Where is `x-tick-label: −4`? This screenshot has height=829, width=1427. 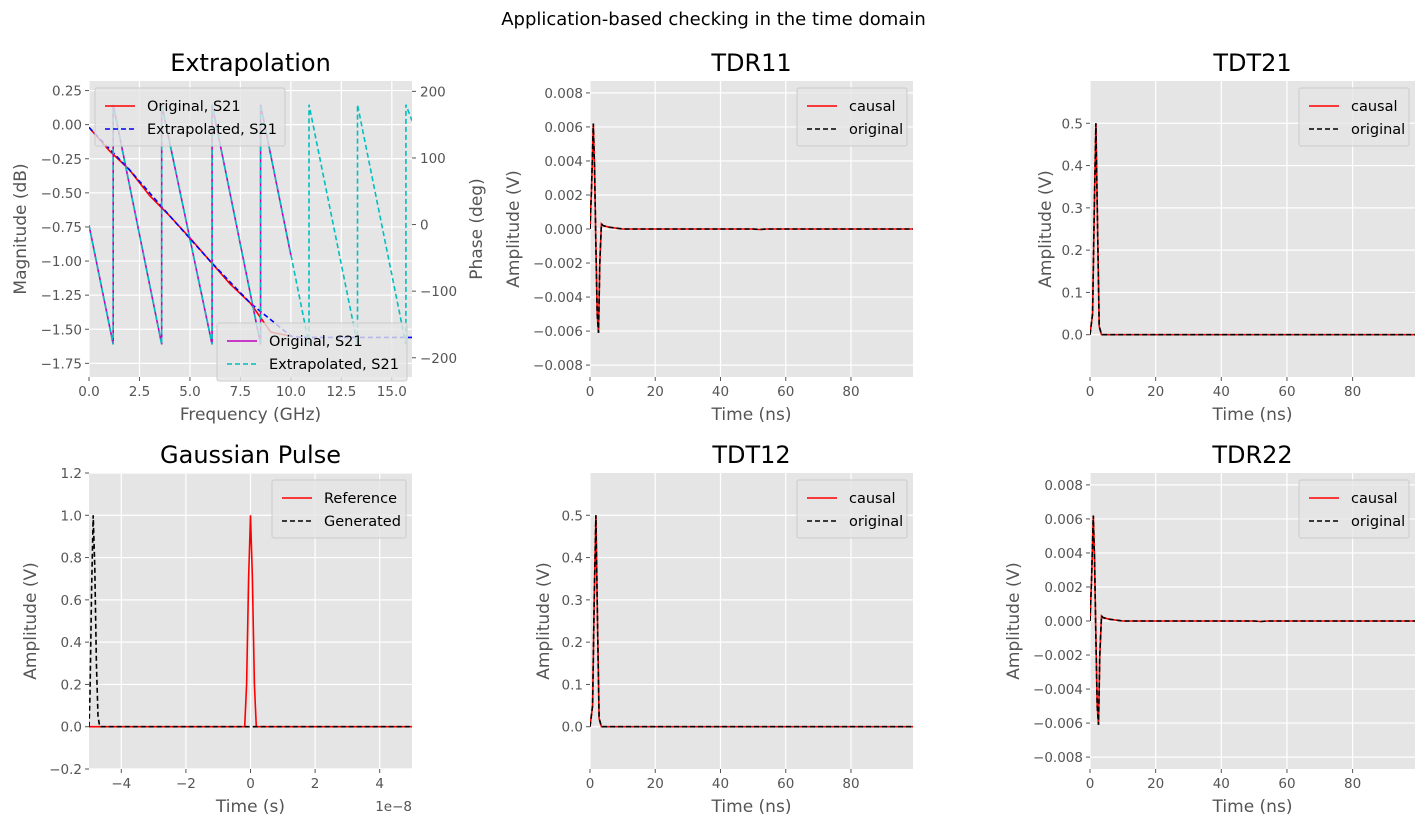
x-tick-label: −4 is located at coordinates (121, 784).